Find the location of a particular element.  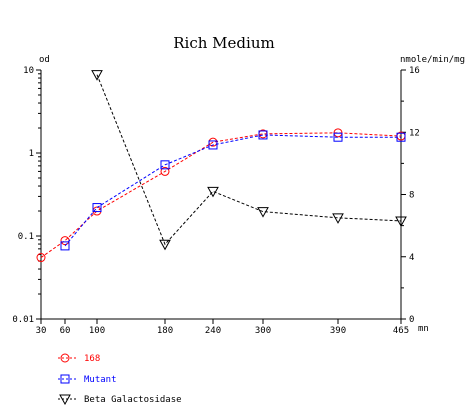

y-right-tick-label: 4 is located at coordinates (411, 258).